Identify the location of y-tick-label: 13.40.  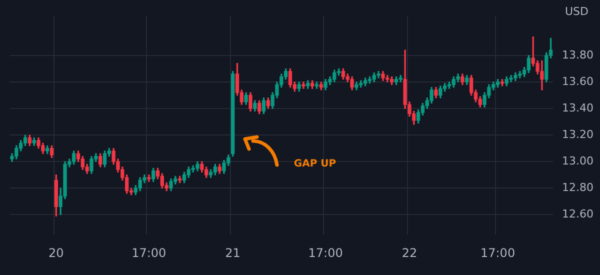
(578, 107).